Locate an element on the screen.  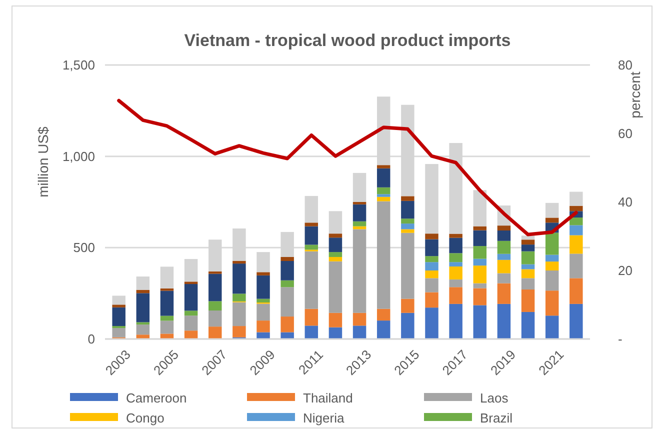
y2-axis-title: percent is located at coordinates (635, 95).